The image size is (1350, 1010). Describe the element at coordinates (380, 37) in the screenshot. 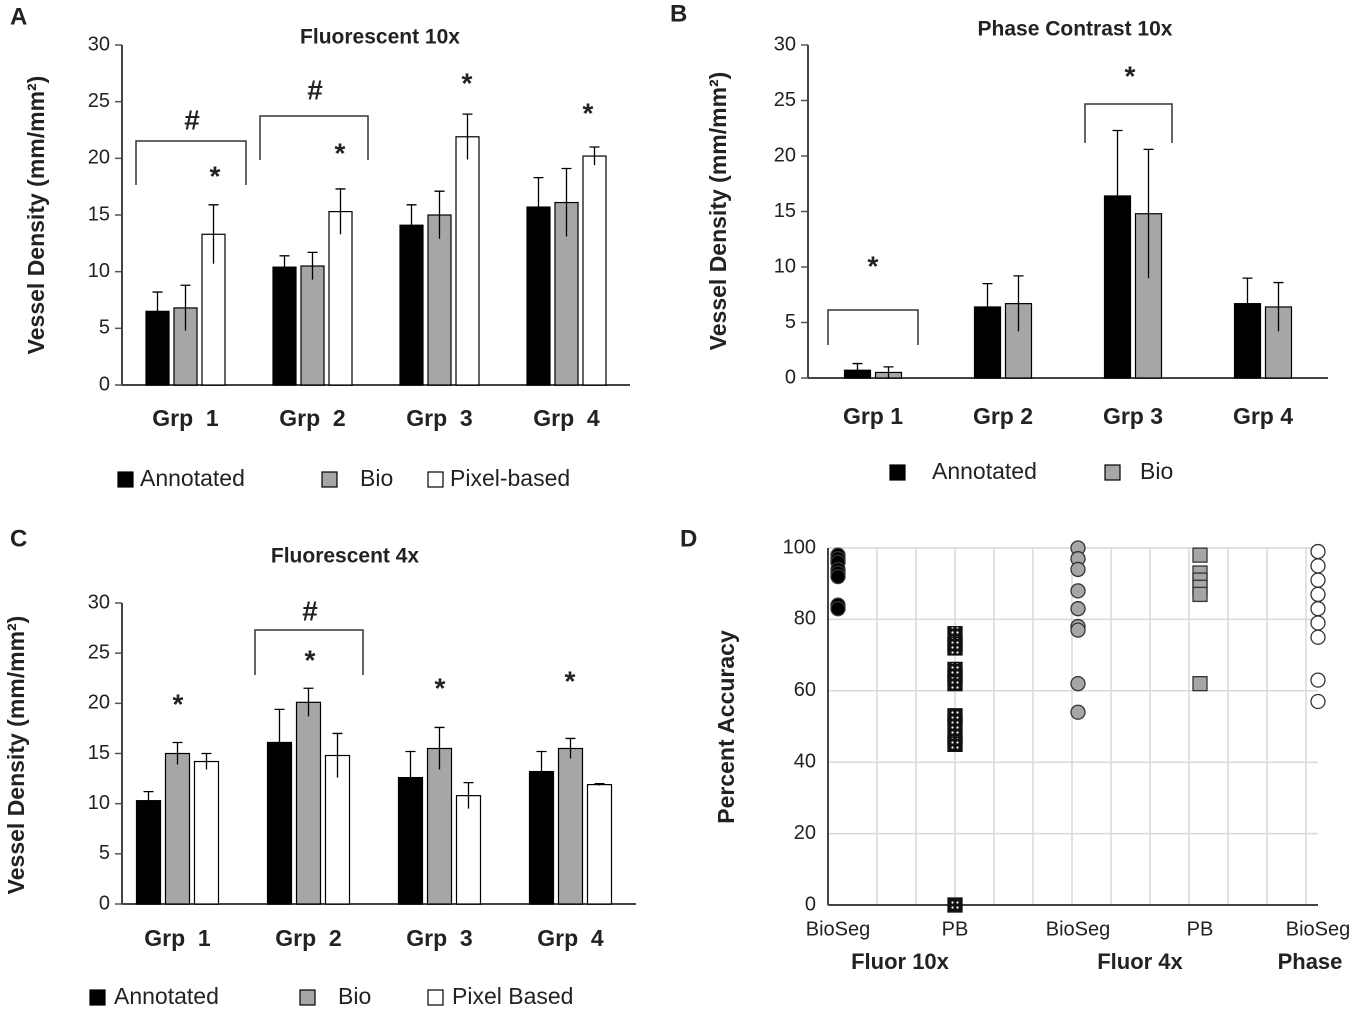

I see `chart-title: Fluorescent 10x` at that location.